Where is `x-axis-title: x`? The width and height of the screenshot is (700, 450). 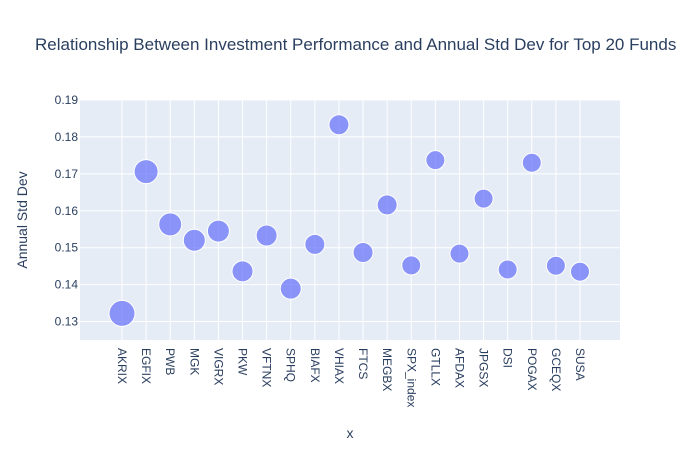
x-axis-title: x is located at coordinates (350, 433).